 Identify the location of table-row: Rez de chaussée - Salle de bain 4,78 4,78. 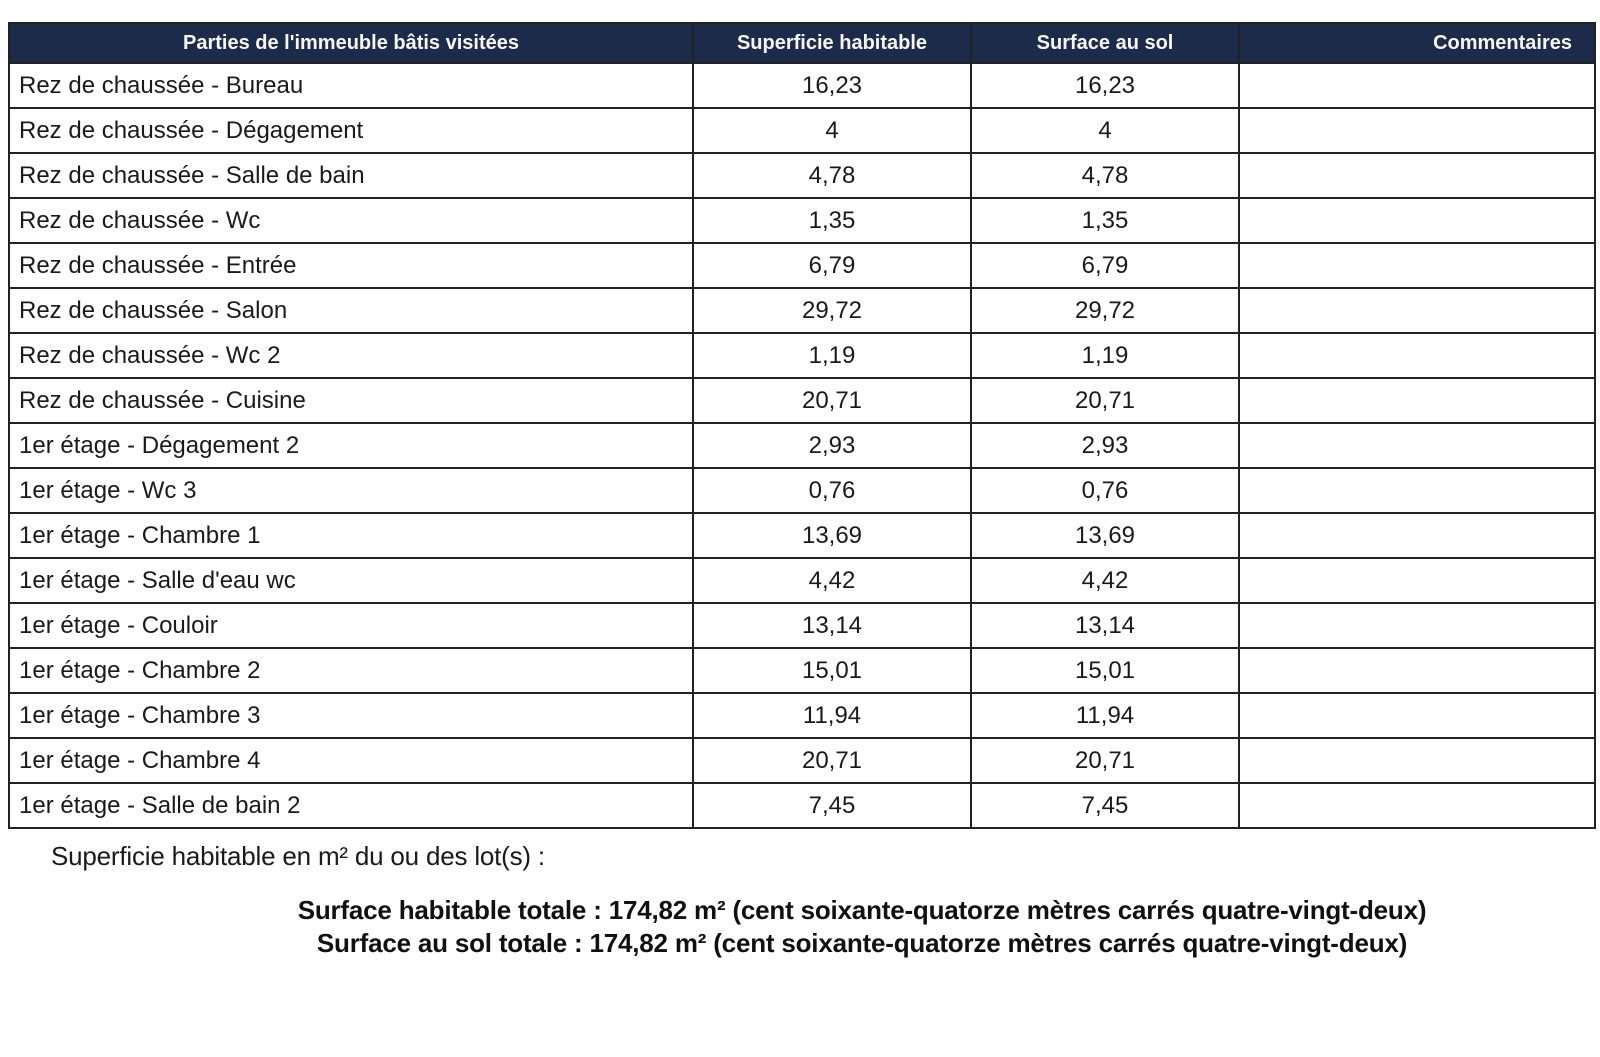
(802, 175).